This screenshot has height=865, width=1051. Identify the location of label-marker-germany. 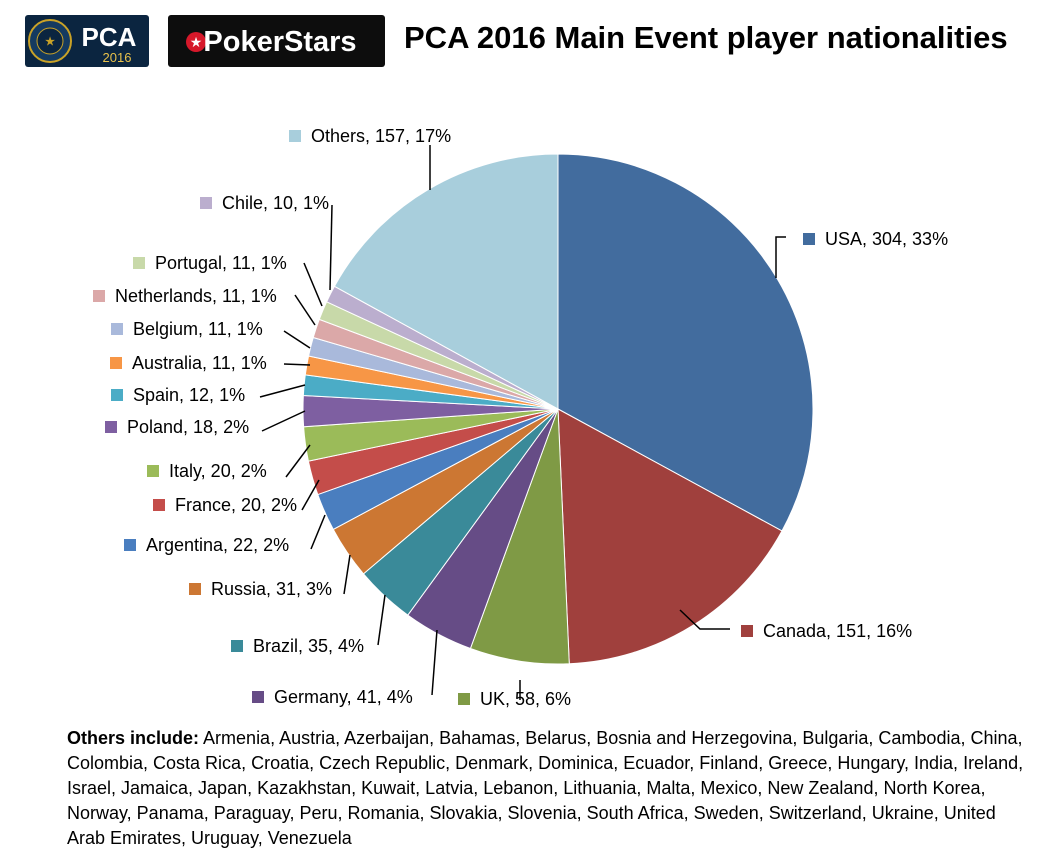
(258, 697).